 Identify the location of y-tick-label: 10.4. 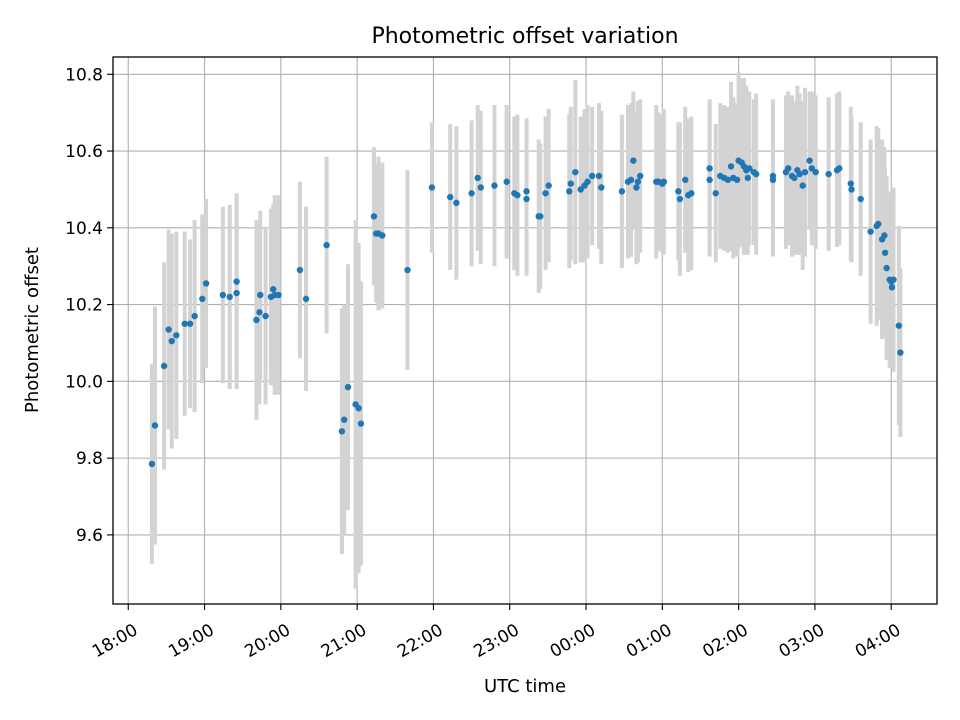
(84, 229).